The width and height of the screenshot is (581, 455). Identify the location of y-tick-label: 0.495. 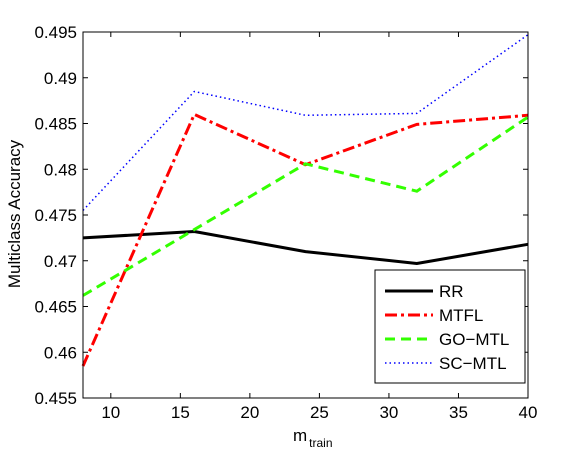
(55, 32).